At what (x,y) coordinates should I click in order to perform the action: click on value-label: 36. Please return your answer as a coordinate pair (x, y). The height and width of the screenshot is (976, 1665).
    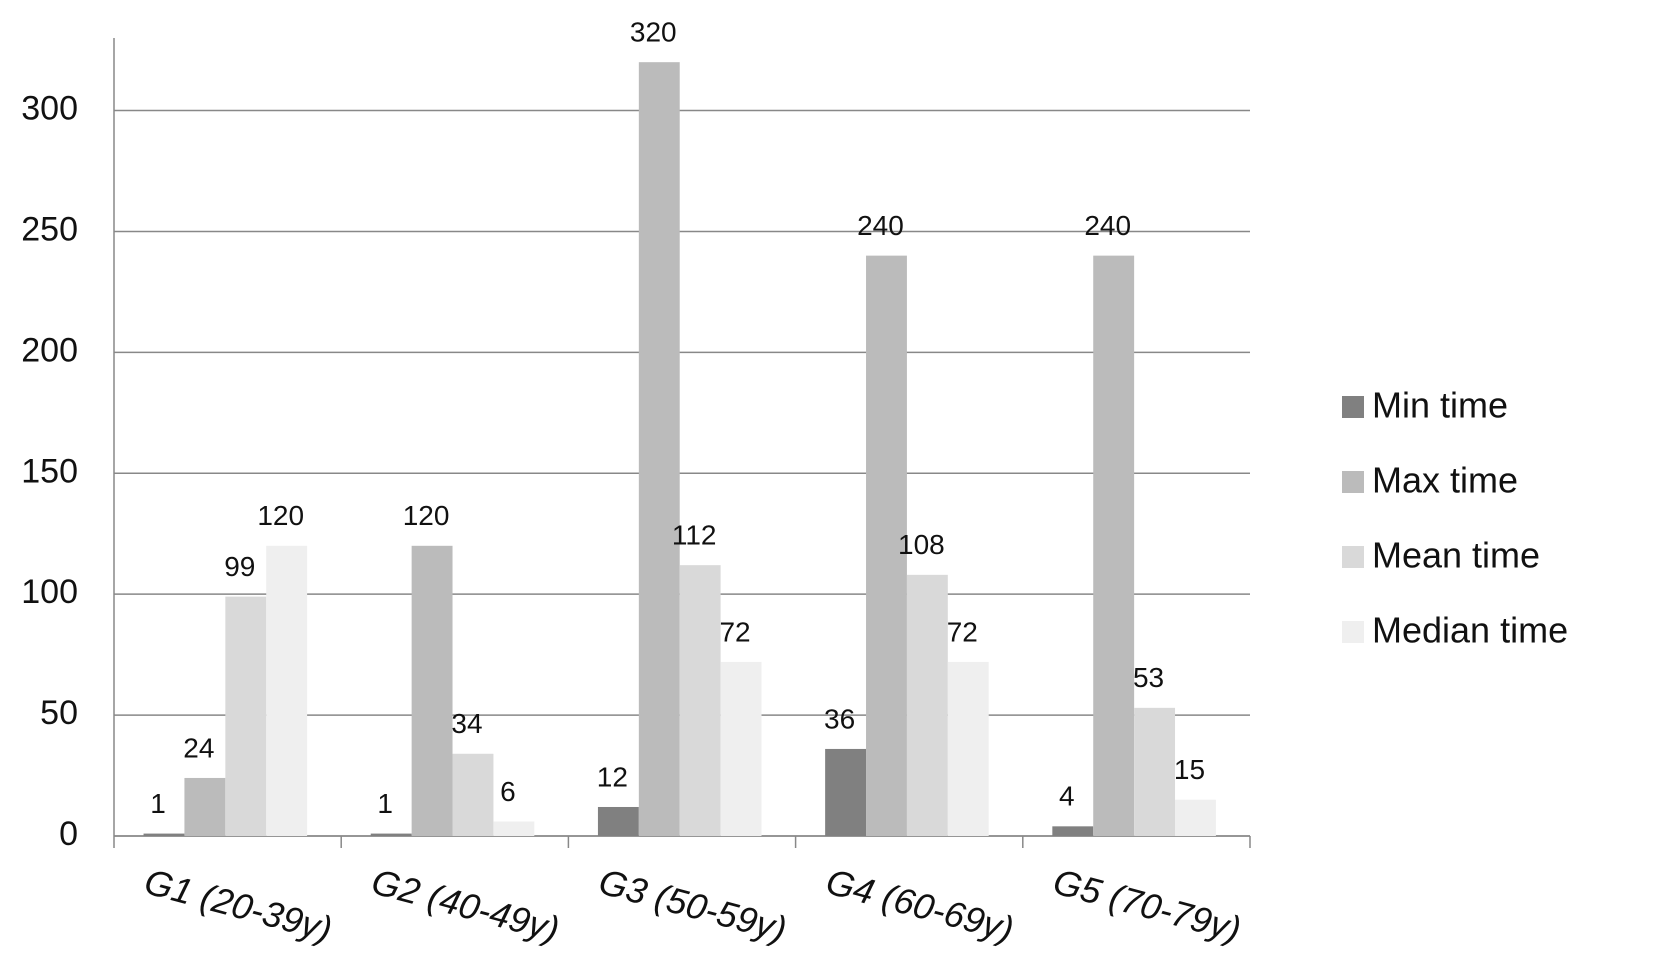
    Looking at the image, I should click on (839, 718).